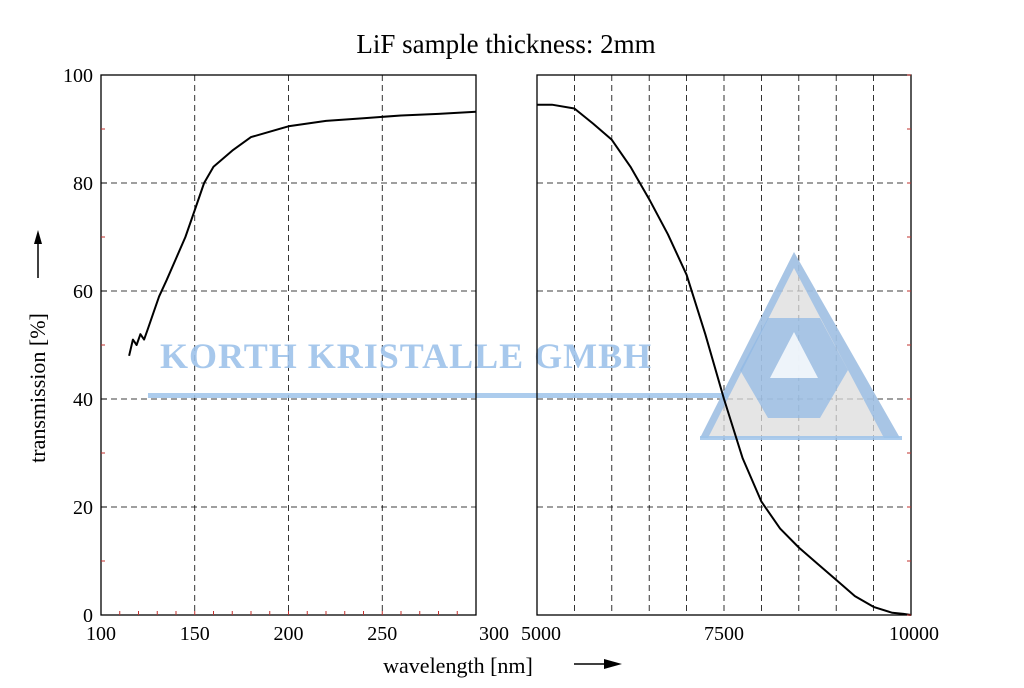 This screenshot has width=1024, height=688. What do you see at coordinates (88, 616) in the screenshot?
I see `y-tick-label: 0` at bounding box center [88, 616].